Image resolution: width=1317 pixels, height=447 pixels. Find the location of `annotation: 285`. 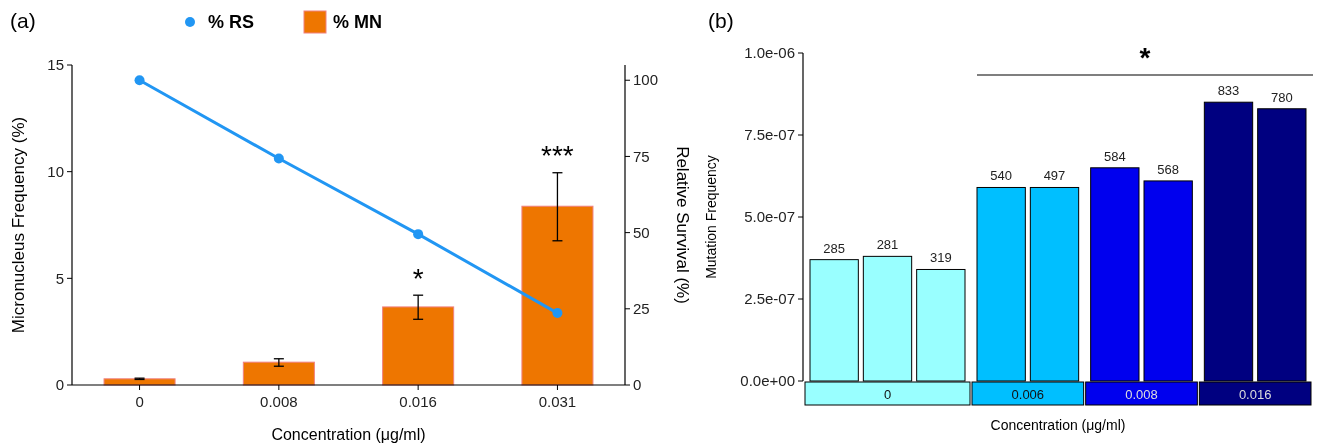

annotation: 285 is located at coordinates (834, 248).